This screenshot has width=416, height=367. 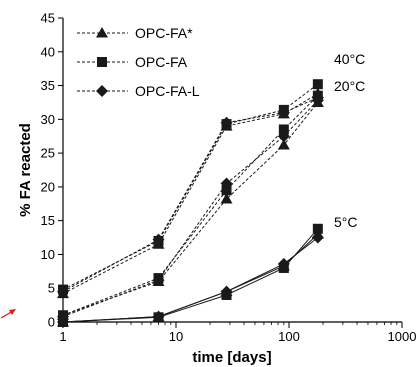 What do you see at coordinates (349, 140) in the screenshot?
I see `annotations: 40°C 20°C 5°C` at bounding box center [349, 140].